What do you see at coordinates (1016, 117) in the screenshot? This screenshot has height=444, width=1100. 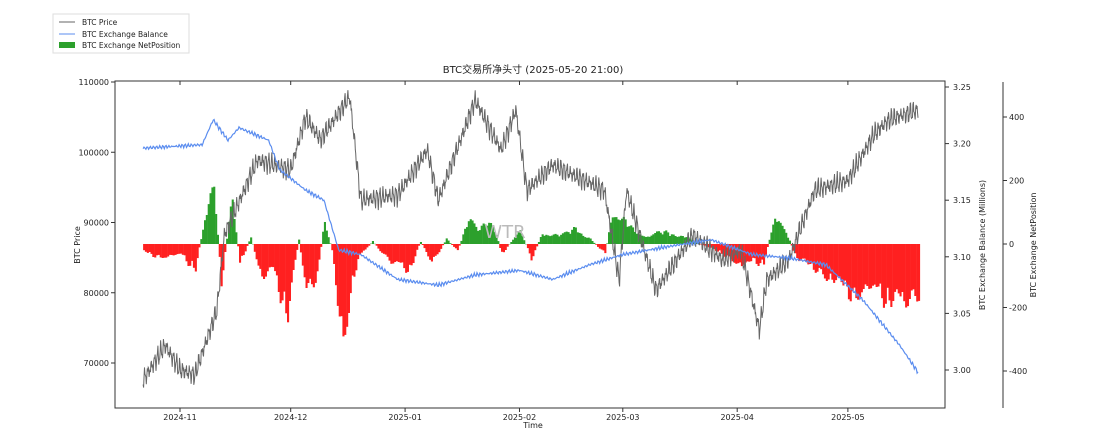 I see `y-right2-tick-label: 400` at bounding box center [1016, 117].